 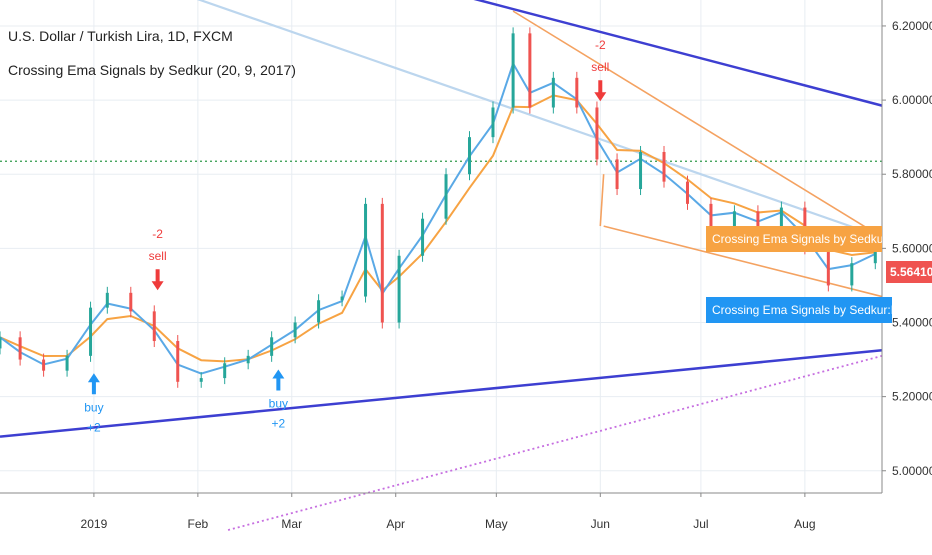 I want to click on x-tick-label: 2019, so click(x=94, y=524).